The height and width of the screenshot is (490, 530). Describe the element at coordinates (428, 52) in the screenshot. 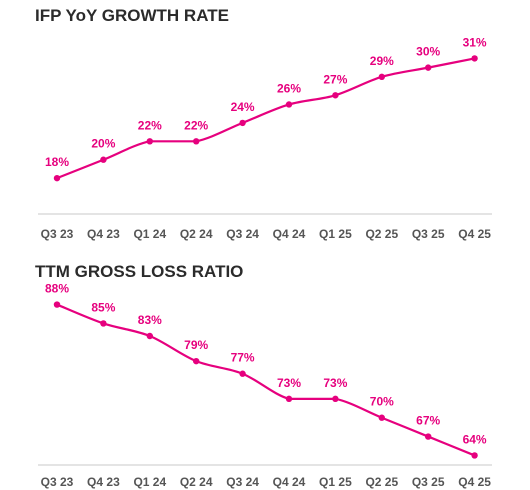

I see `data-label-growth: 30%` at that location.